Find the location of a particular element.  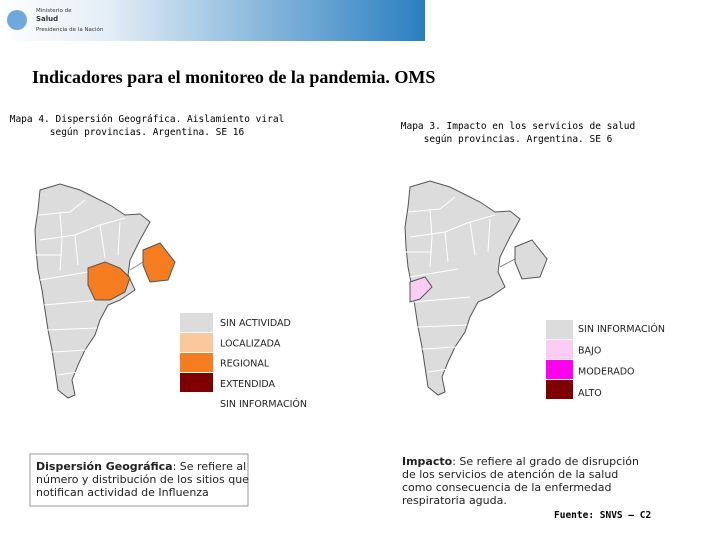

map-left is located at coordinates (105, 291).